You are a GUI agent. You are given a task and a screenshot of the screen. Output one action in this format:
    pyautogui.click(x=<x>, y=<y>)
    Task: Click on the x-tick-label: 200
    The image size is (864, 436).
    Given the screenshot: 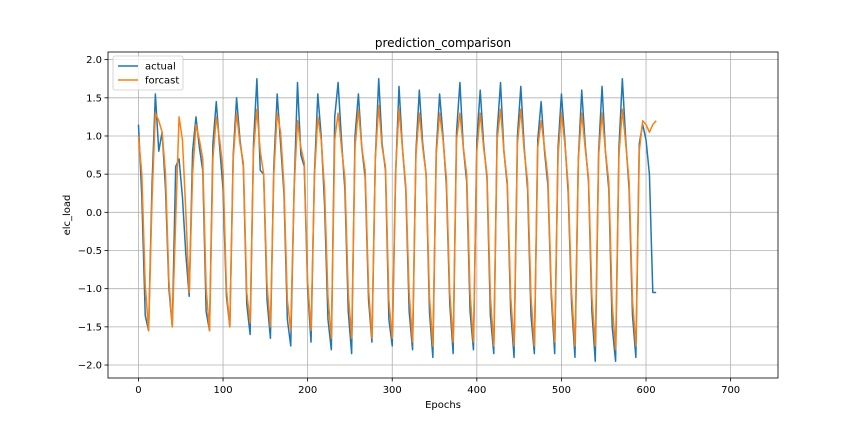 What is the action you would take?
    pyautogui.click(x=307, y=390)
    